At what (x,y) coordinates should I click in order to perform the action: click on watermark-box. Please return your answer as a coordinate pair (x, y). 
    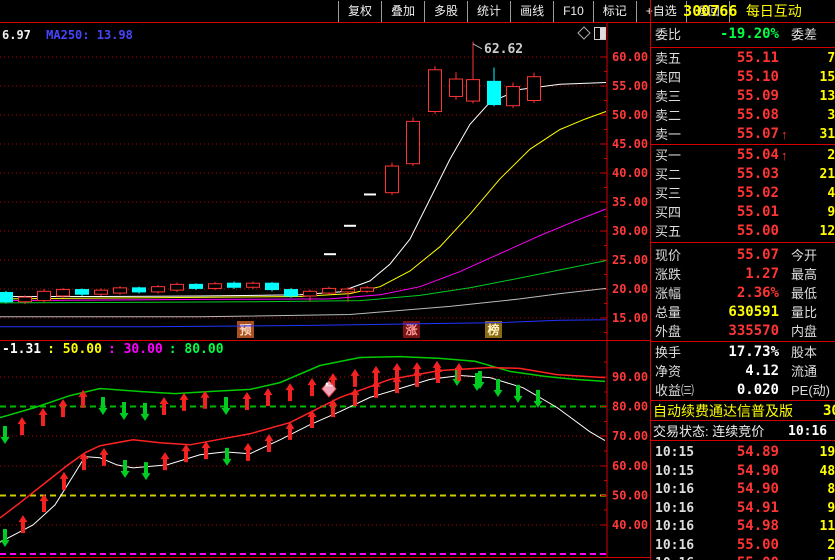
    Looking at the image, I should click on (411, 329).